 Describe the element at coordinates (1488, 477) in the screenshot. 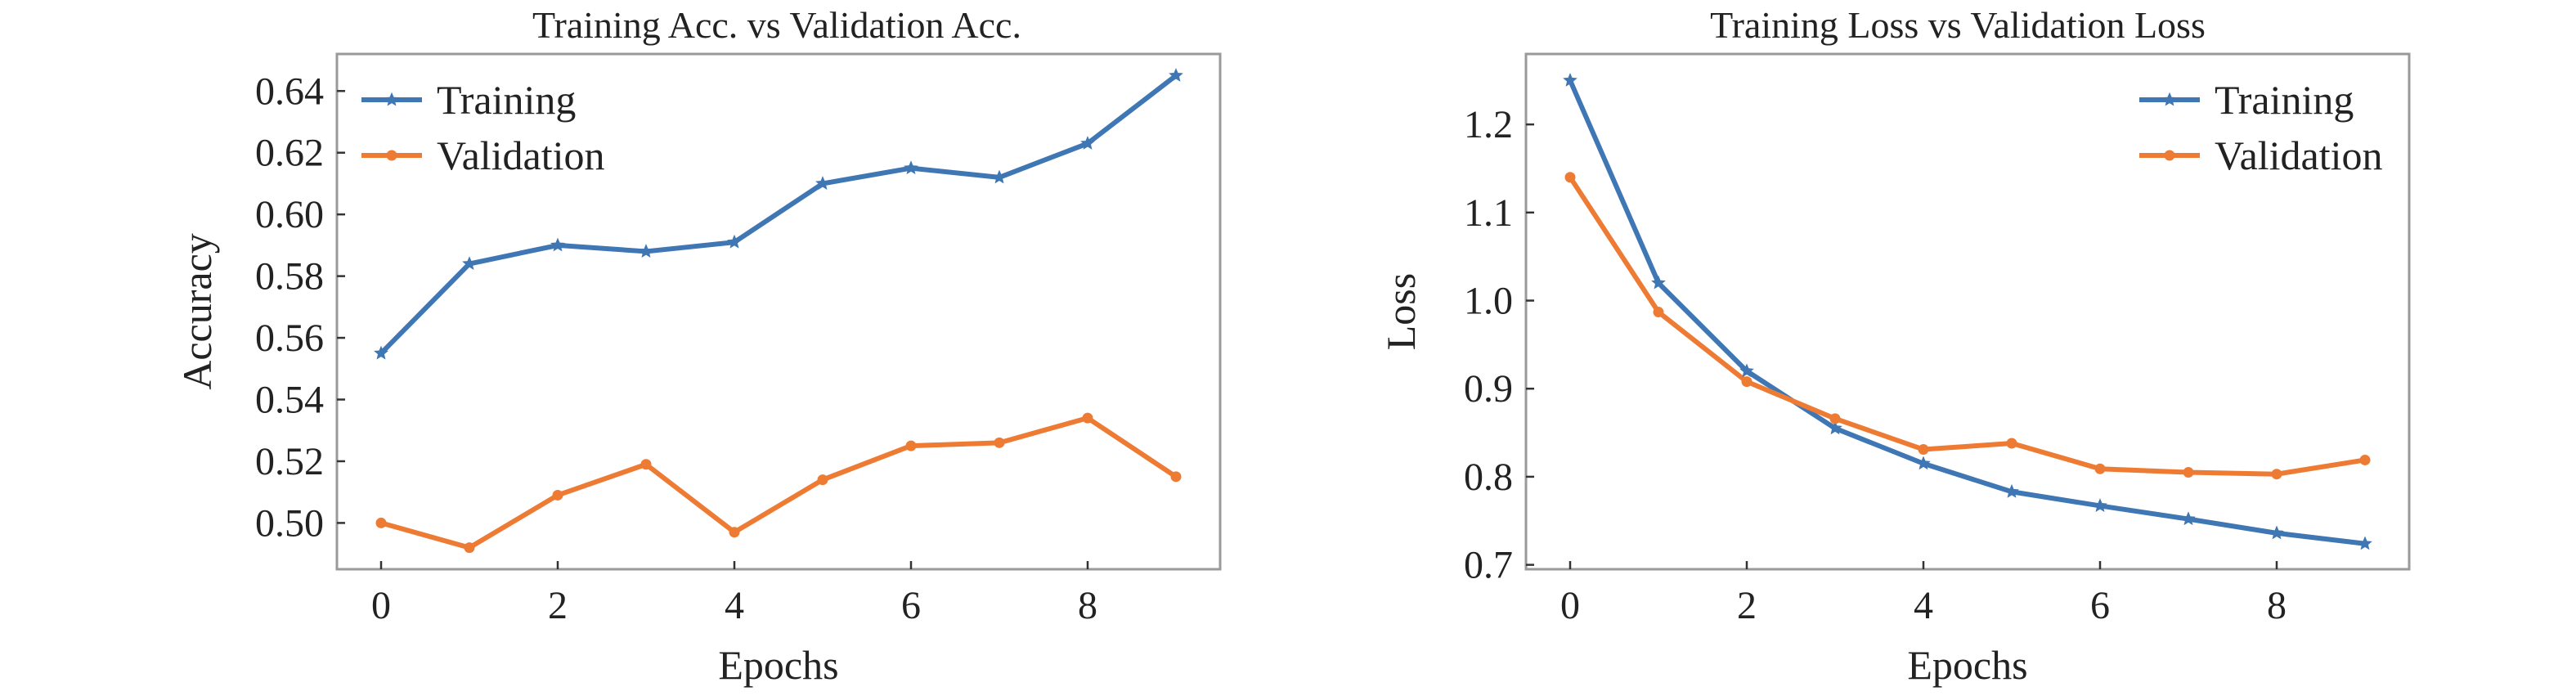

I see `y-tick-label: 0.8` at that location.